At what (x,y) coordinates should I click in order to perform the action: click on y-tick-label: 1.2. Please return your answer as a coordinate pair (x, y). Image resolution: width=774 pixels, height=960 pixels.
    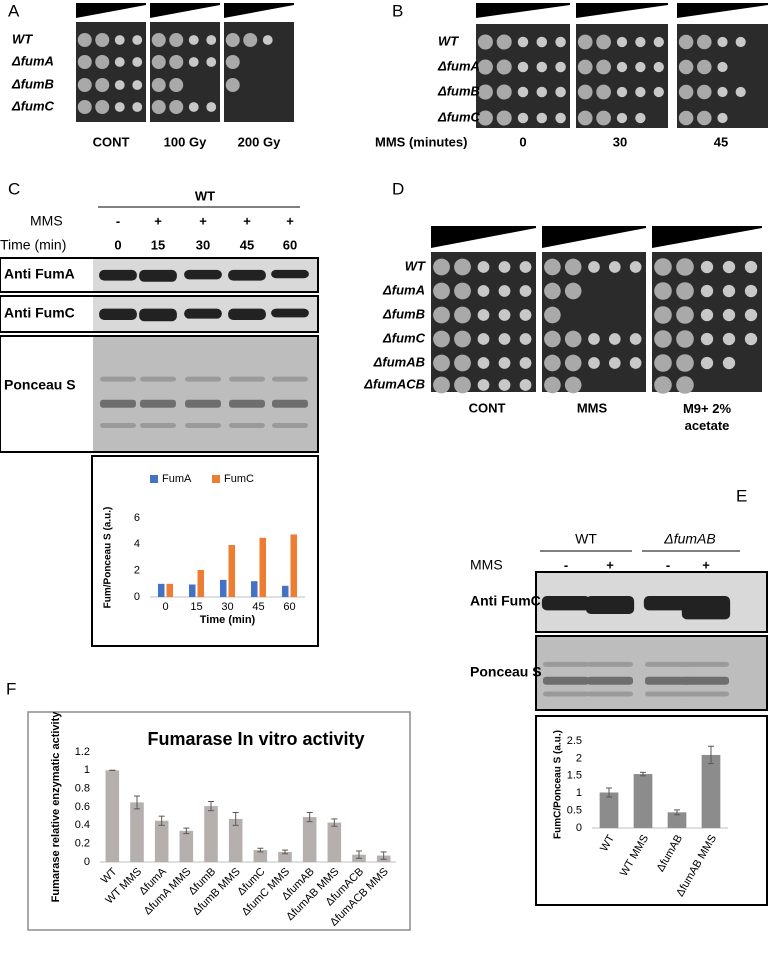
    Looking at the image, I should click on (82, 752).